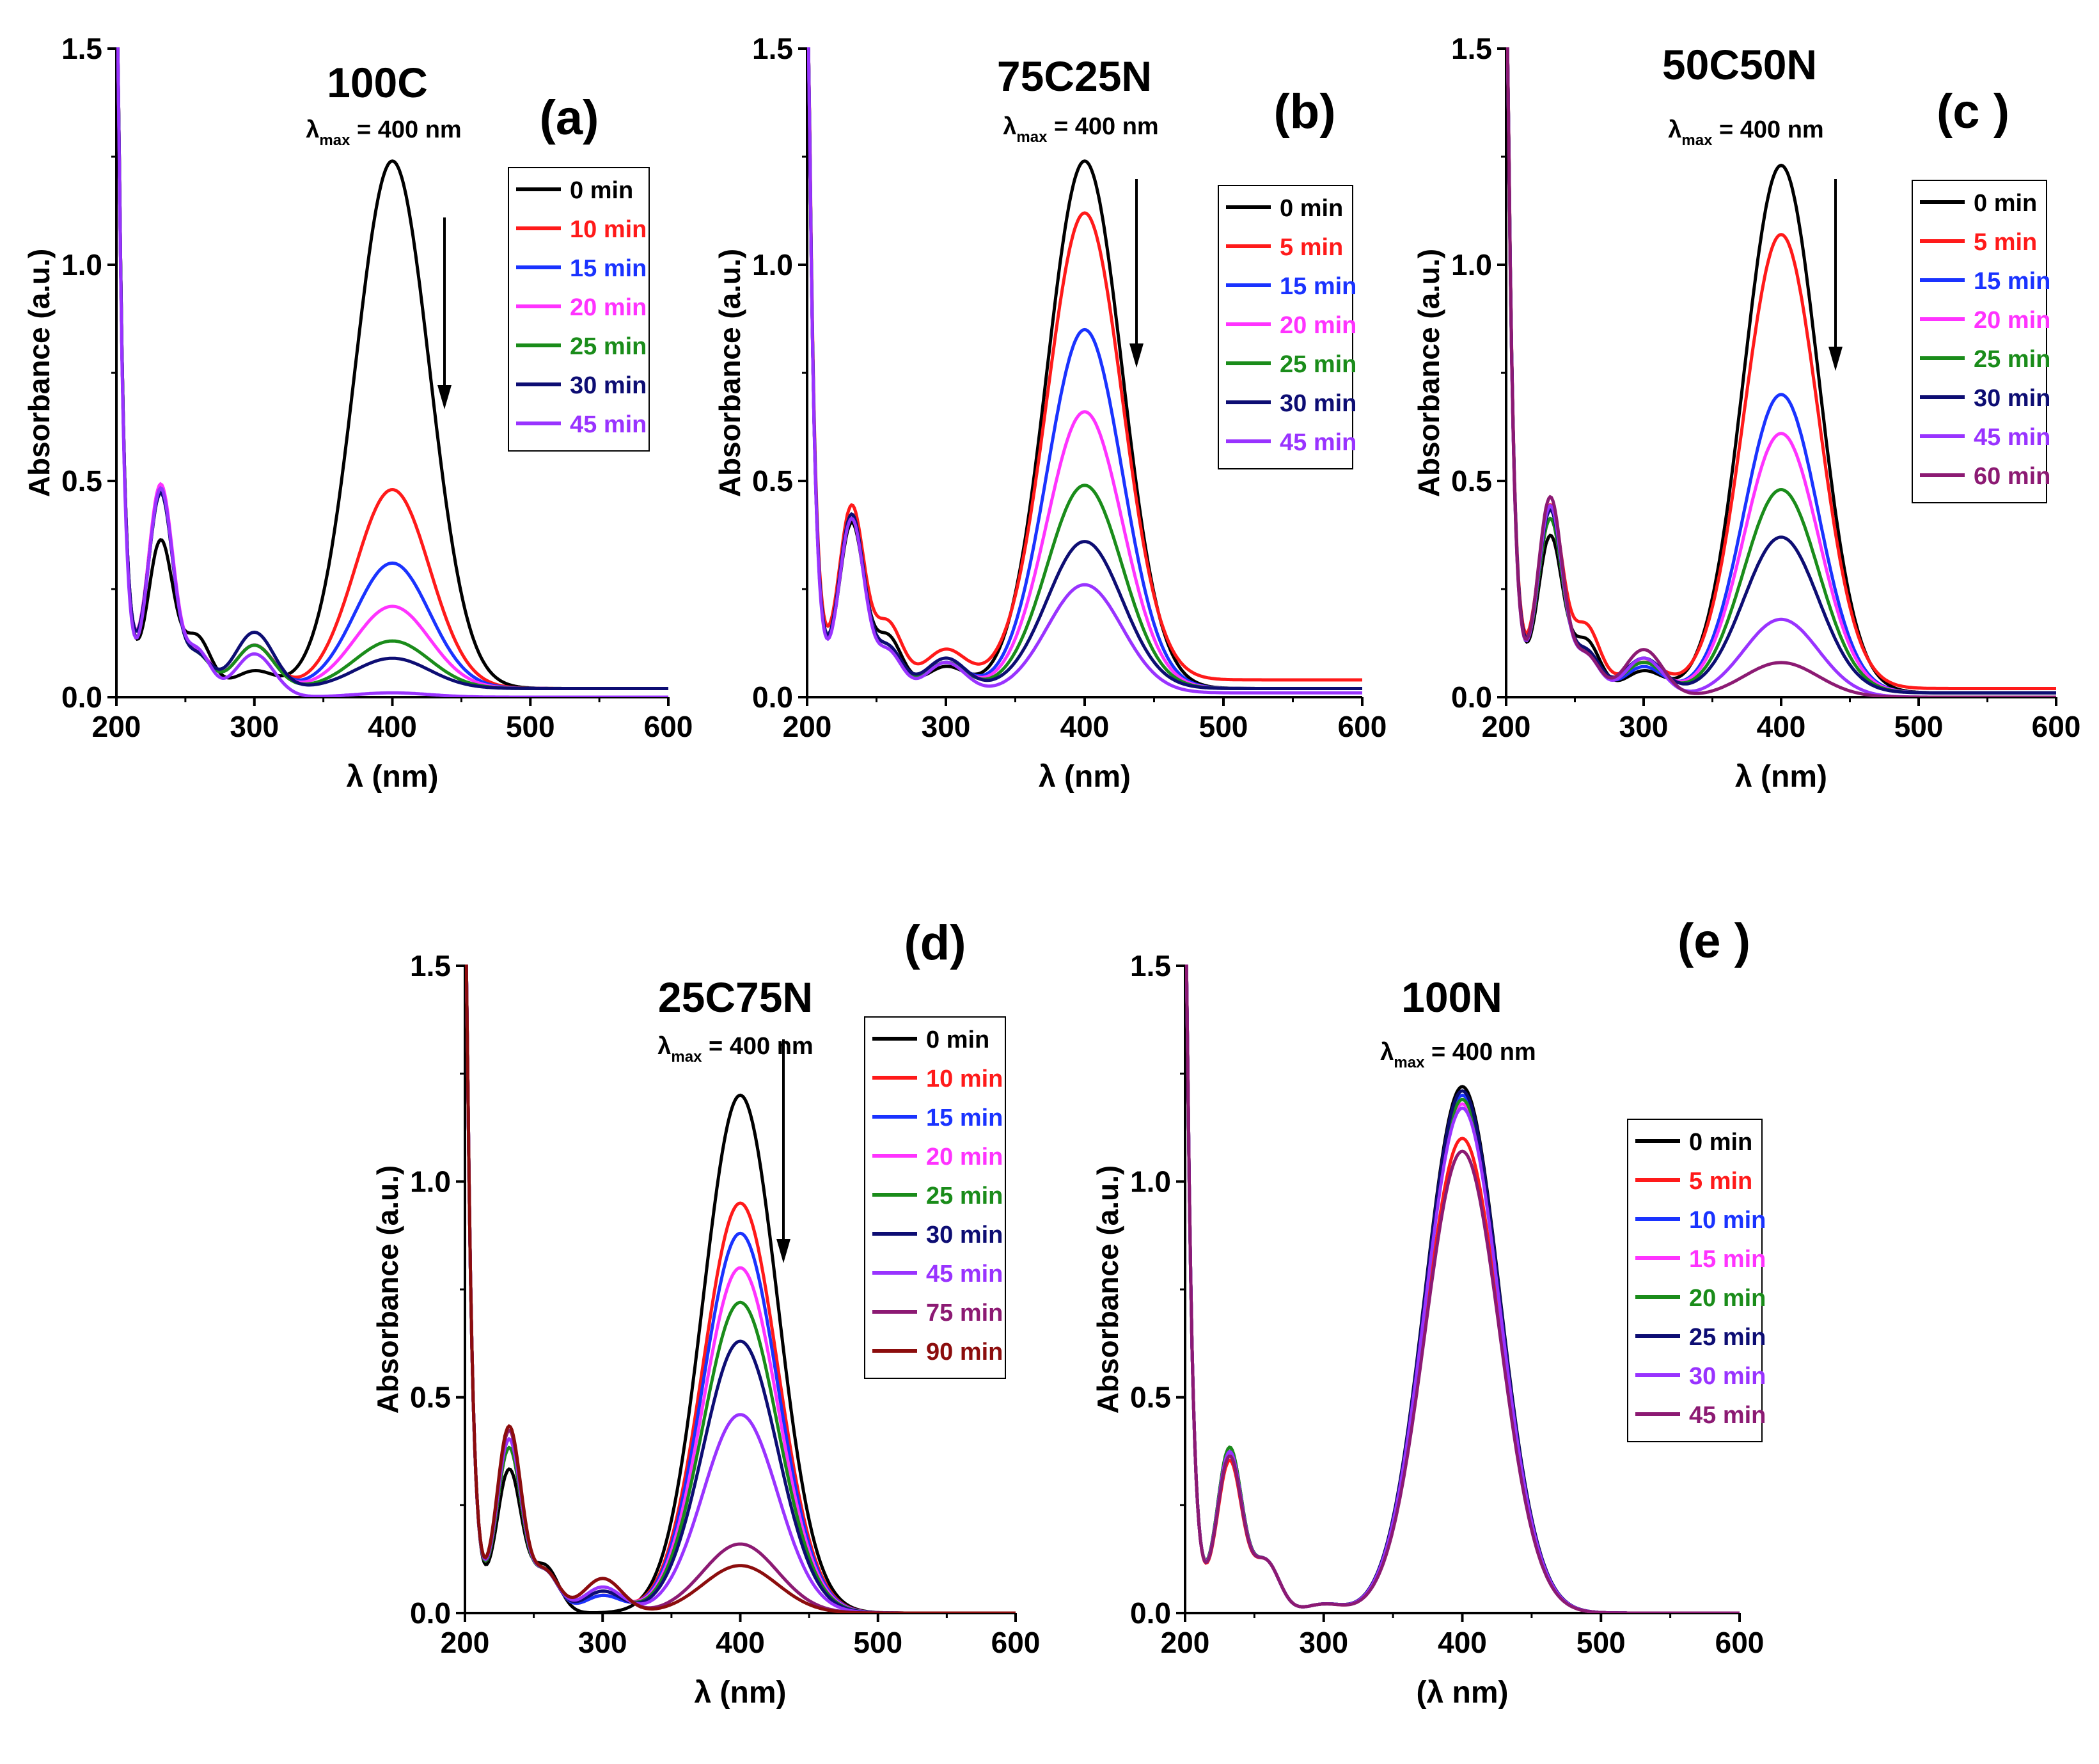 Image resolution: width=2099 pixels, height=1764 pixels. What do you see at coordinates (569, 118) in the screenshot?
I see `panel-label: (a)` at bounding box center [569, 118].